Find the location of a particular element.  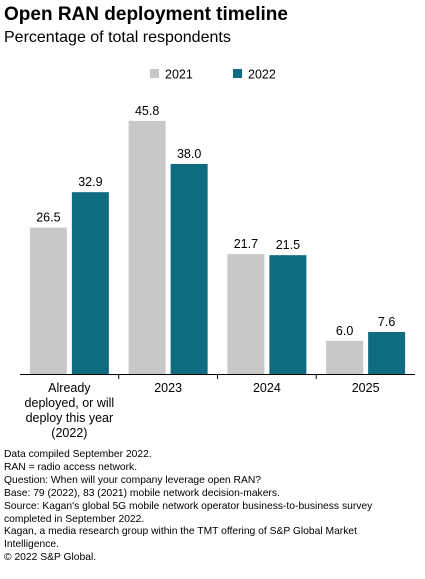

category-label-3: 2025 is located at coordinates (366, 388).